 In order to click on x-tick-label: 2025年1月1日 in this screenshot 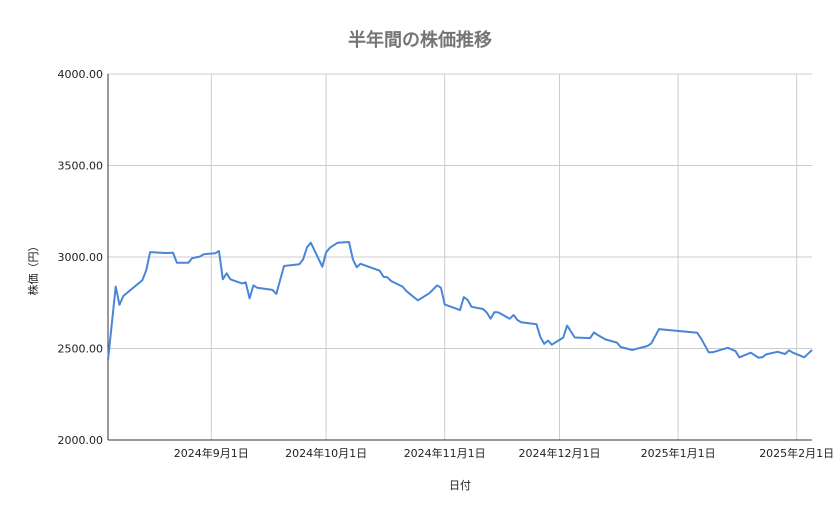, I will do `click(678, 453)`.